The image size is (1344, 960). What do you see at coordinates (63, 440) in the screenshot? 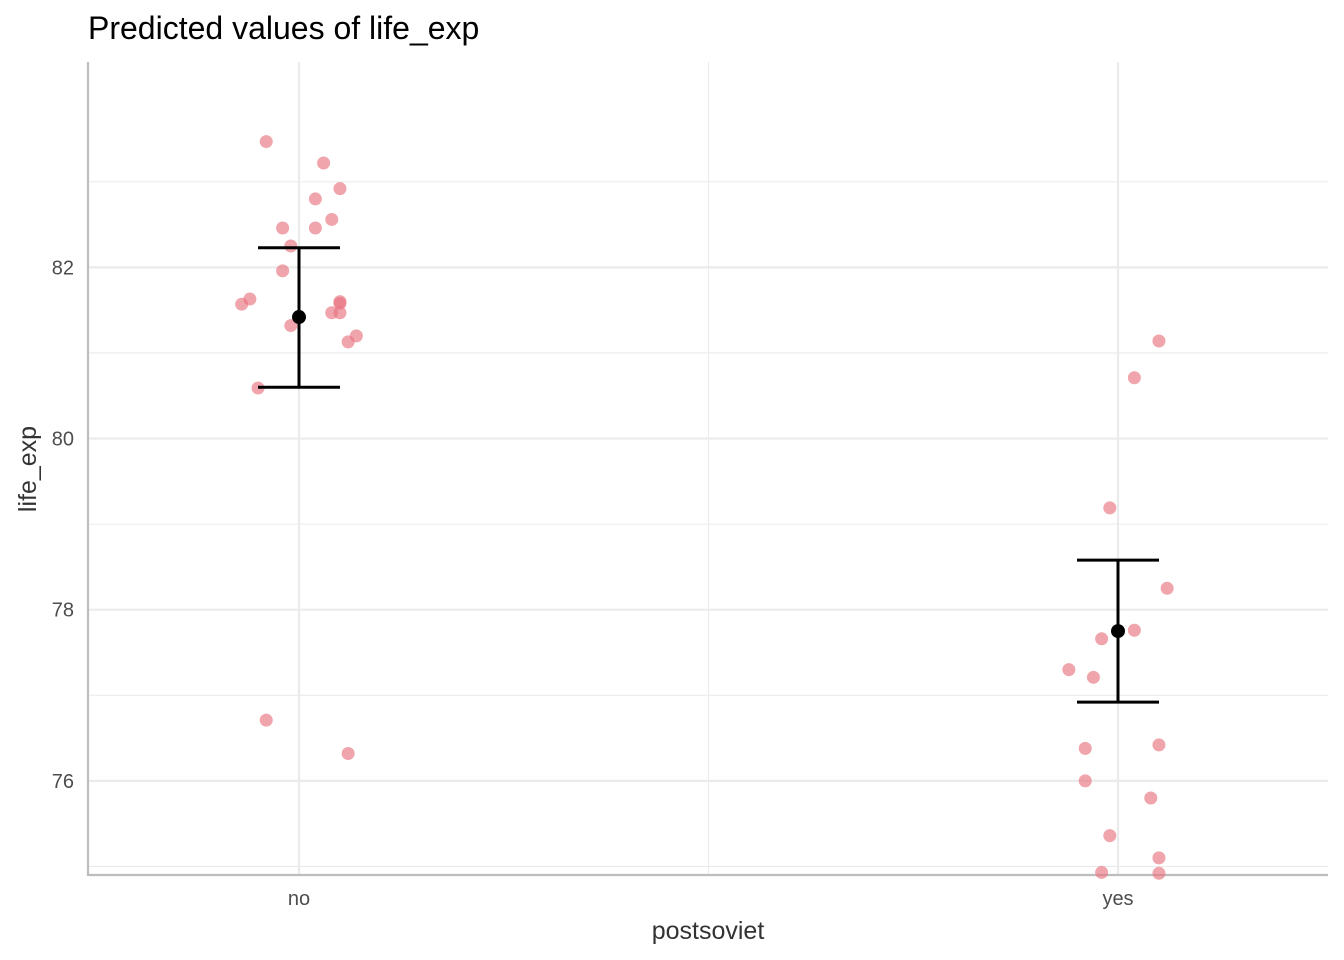
I see `y-tick-label: 80` at bounding box center [63, 440].